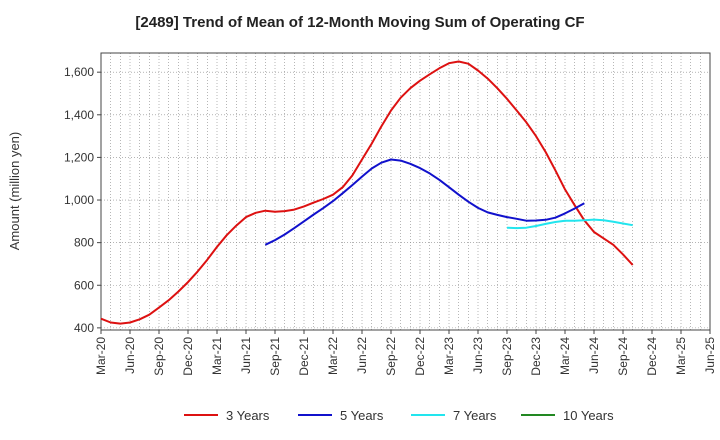  What do you see at coordinates (399, 415) in the screenshot?
I see `legend: 3 Years 5 Years 7 Years 10 Years` at bounding box center [399, 415].